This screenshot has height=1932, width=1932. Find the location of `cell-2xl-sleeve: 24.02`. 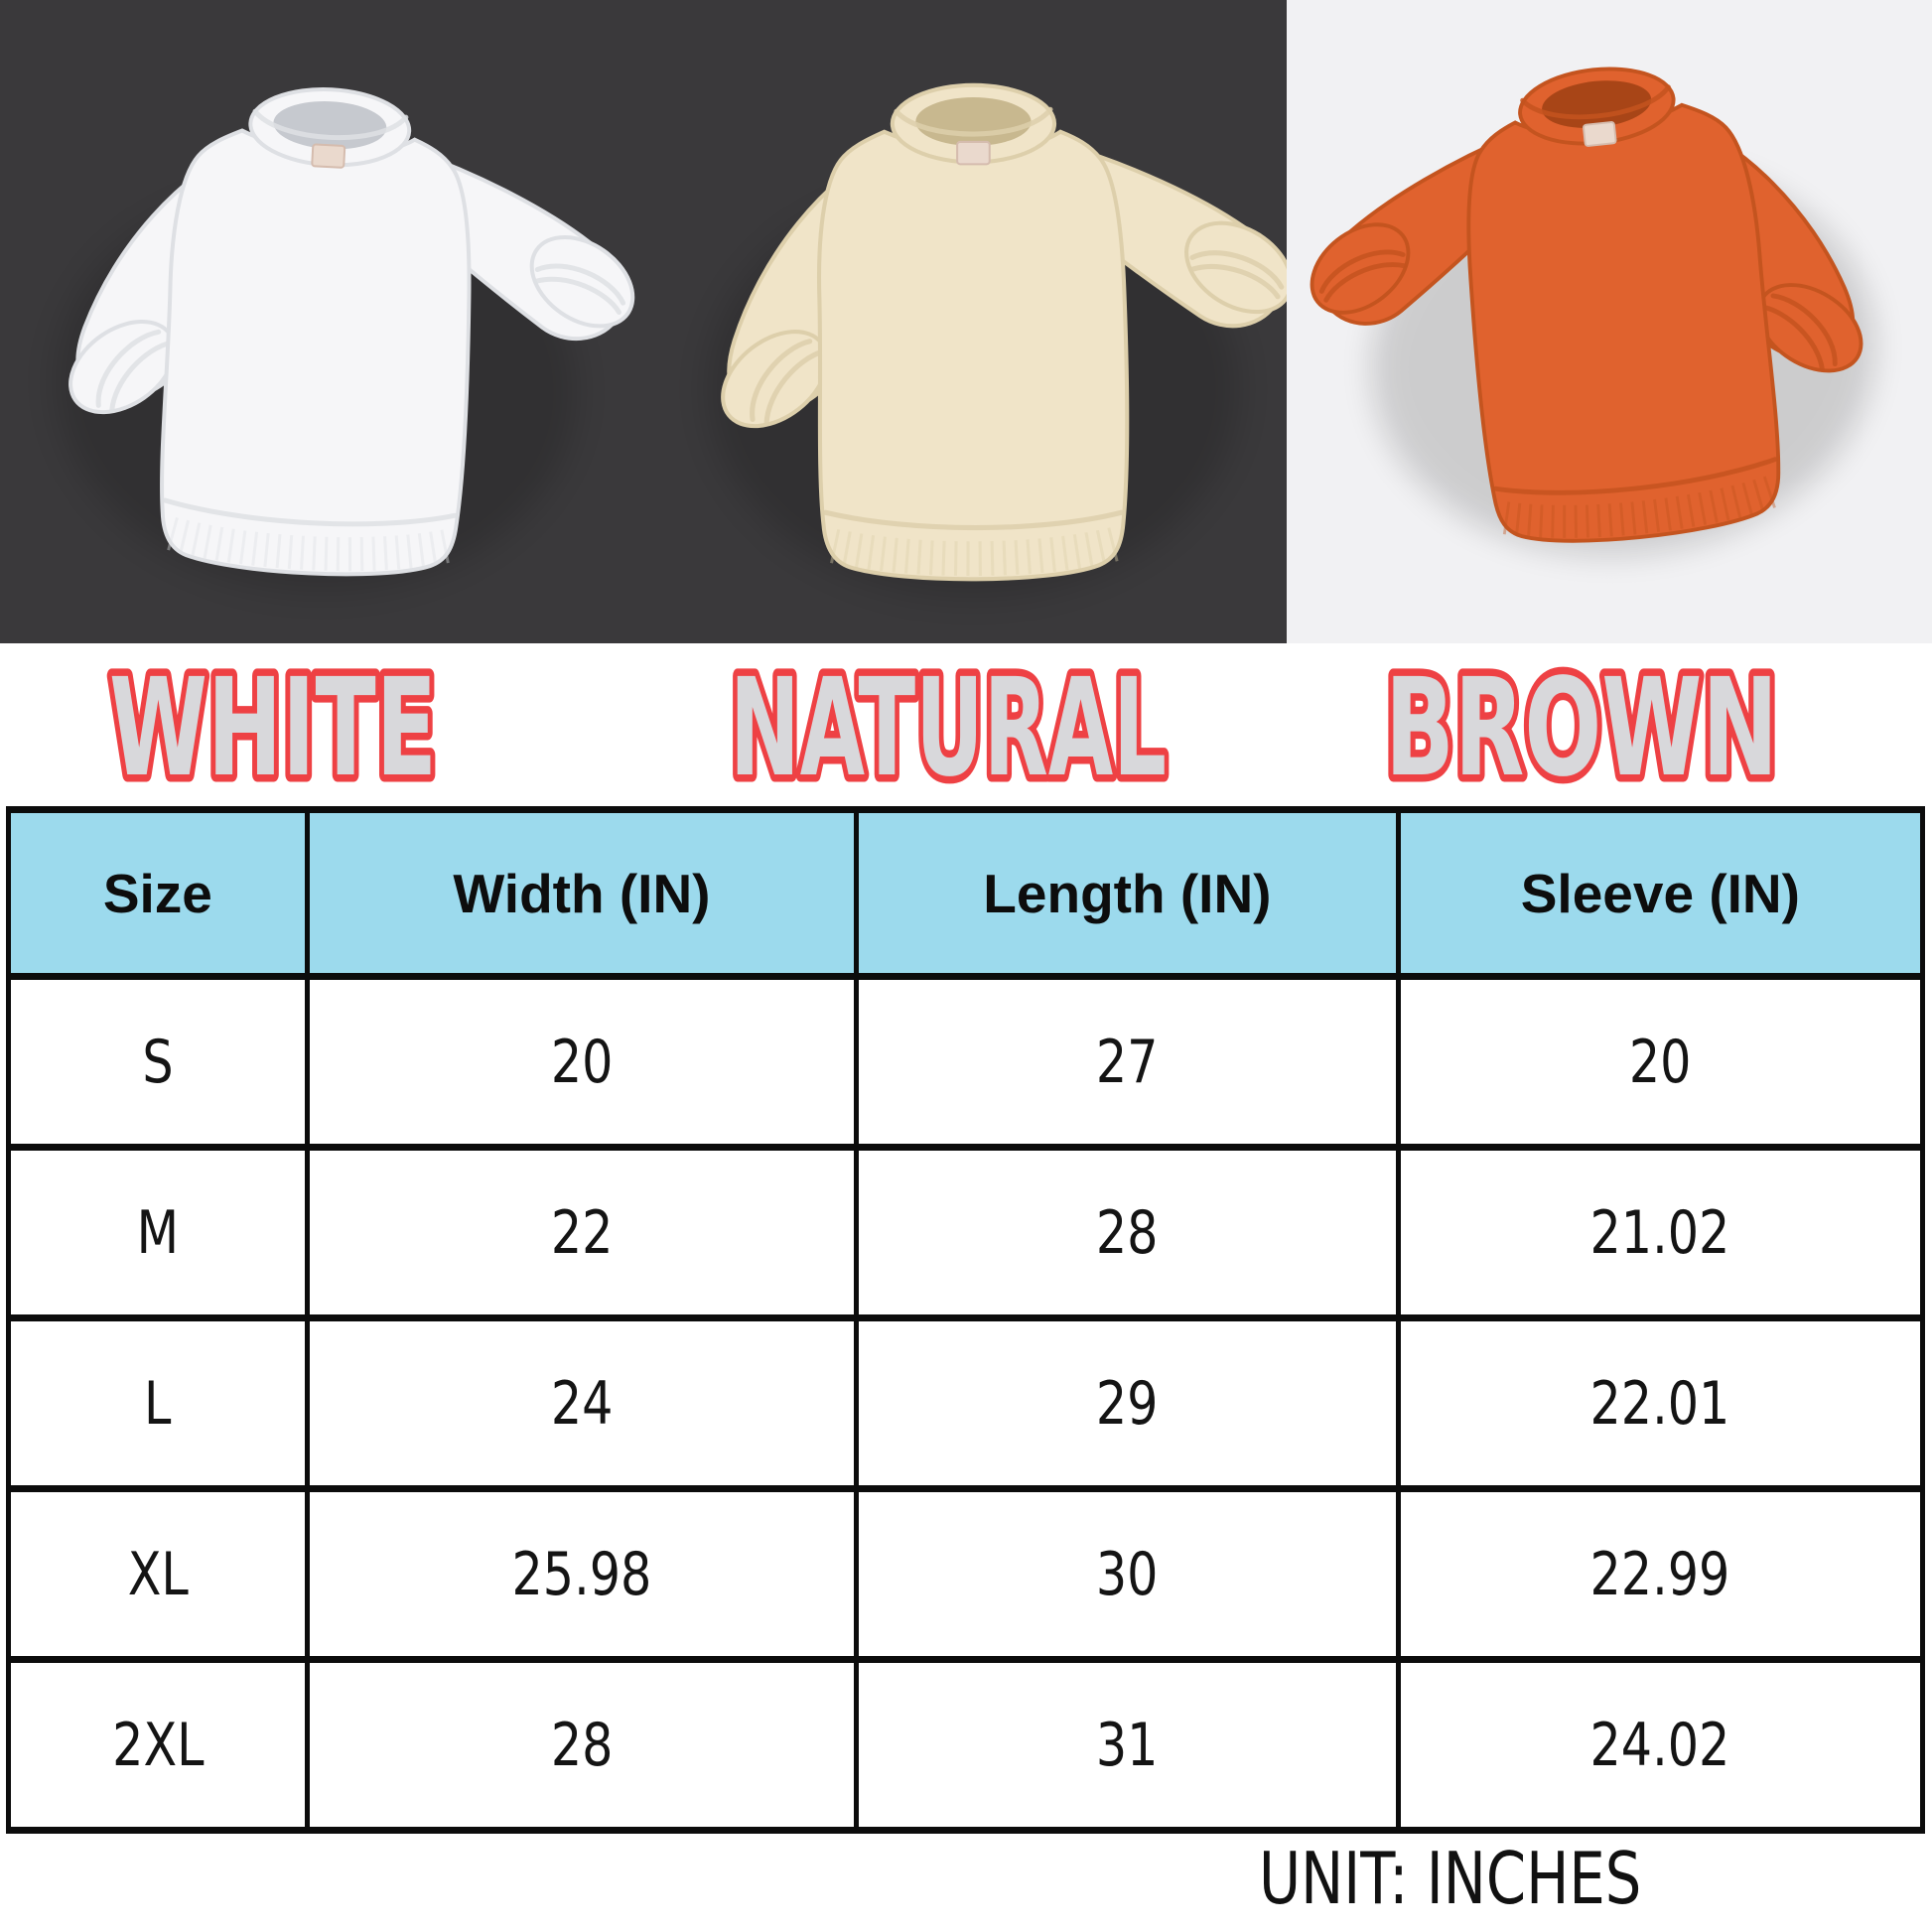

cell-2xl-sleeve: 24.02 is located at coordinates (1661, 1745).